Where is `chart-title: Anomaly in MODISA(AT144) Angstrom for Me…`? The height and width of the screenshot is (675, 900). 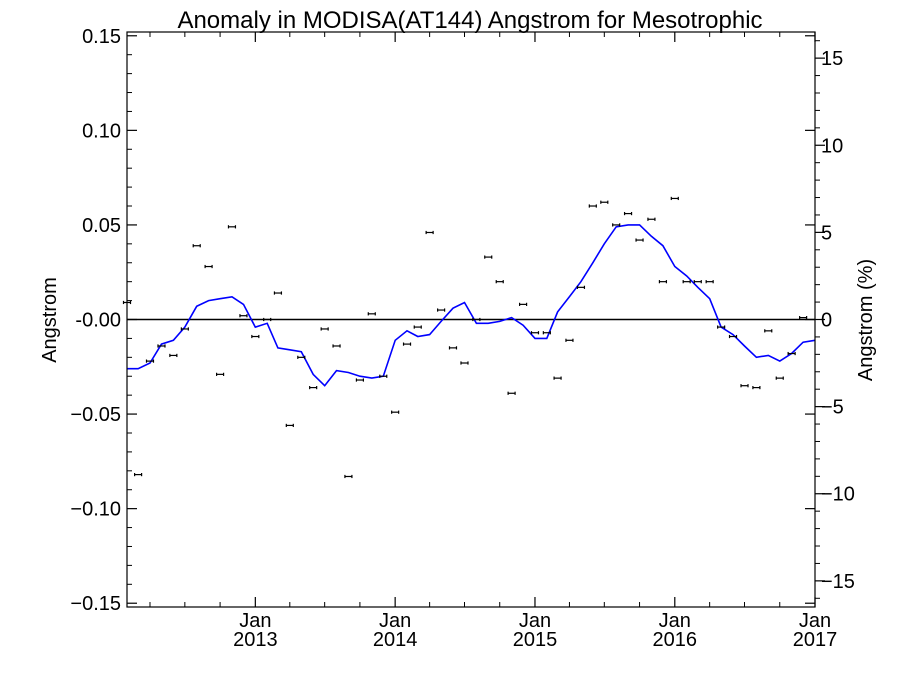
chart-title: Anomaly in MODISA(AT144) Angstrom for Me… is located at coordinates (469, 20).